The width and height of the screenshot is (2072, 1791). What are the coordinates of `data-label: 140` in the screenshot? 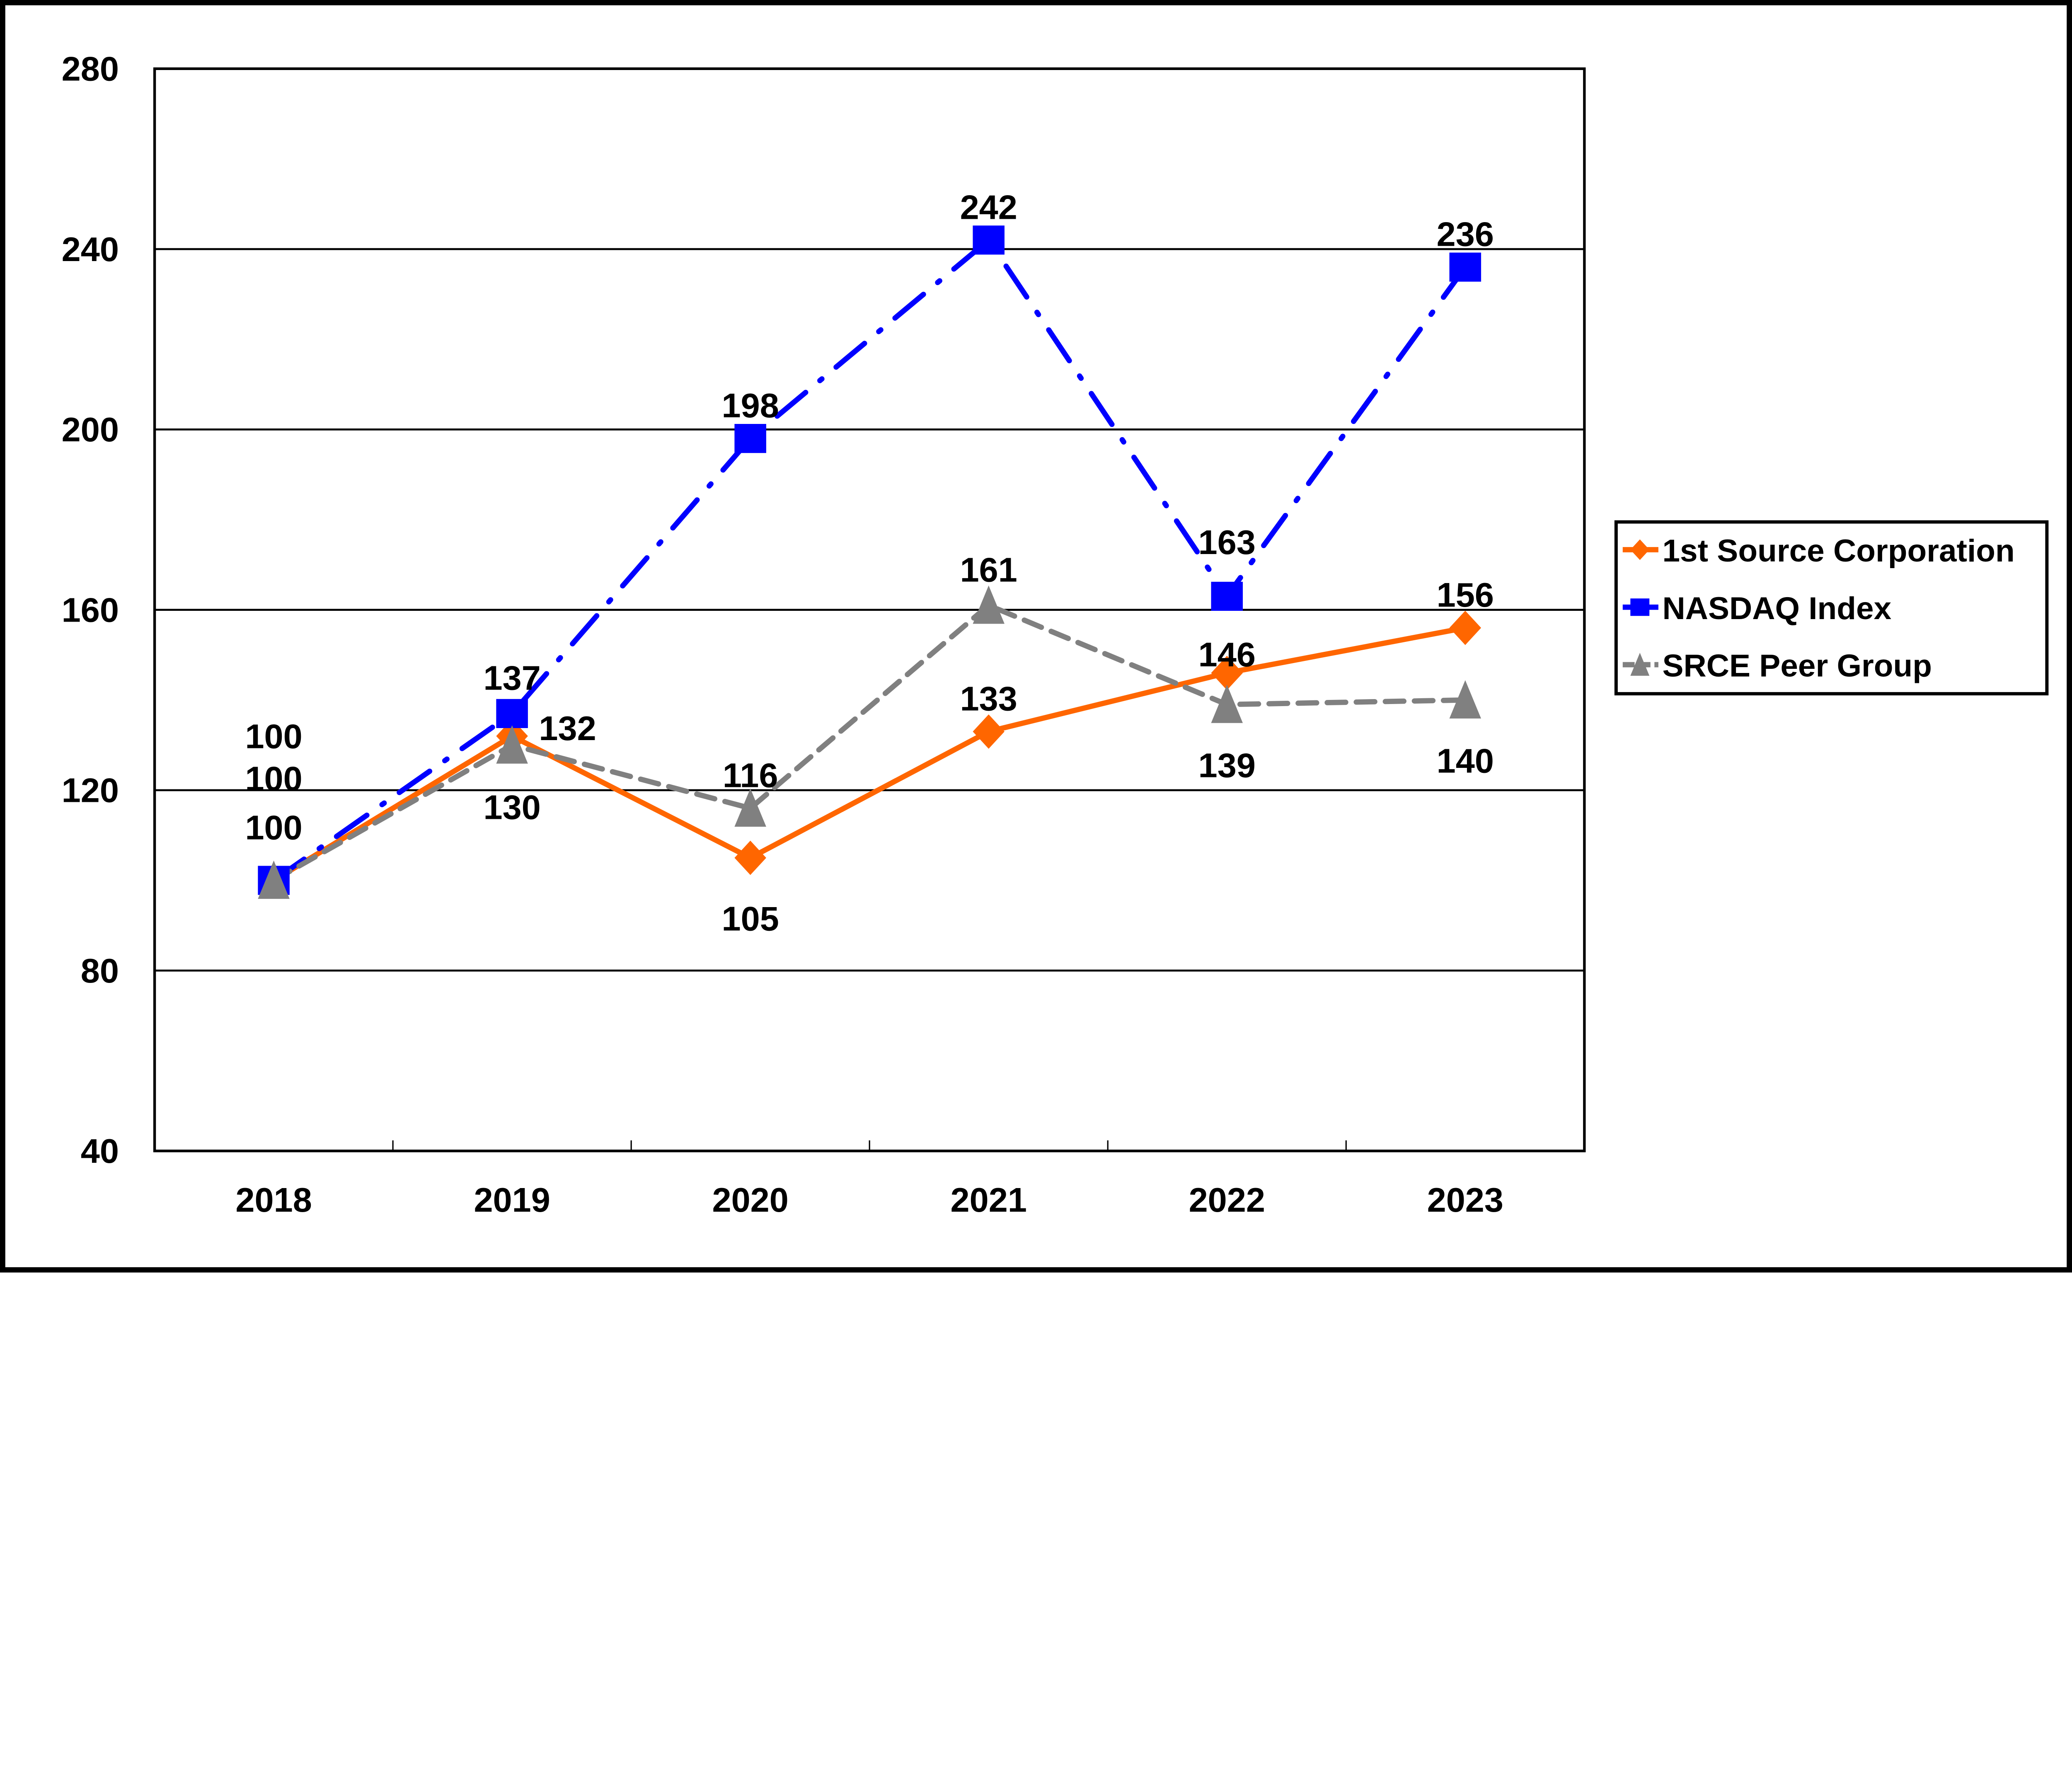 It's located at (1465, 761).